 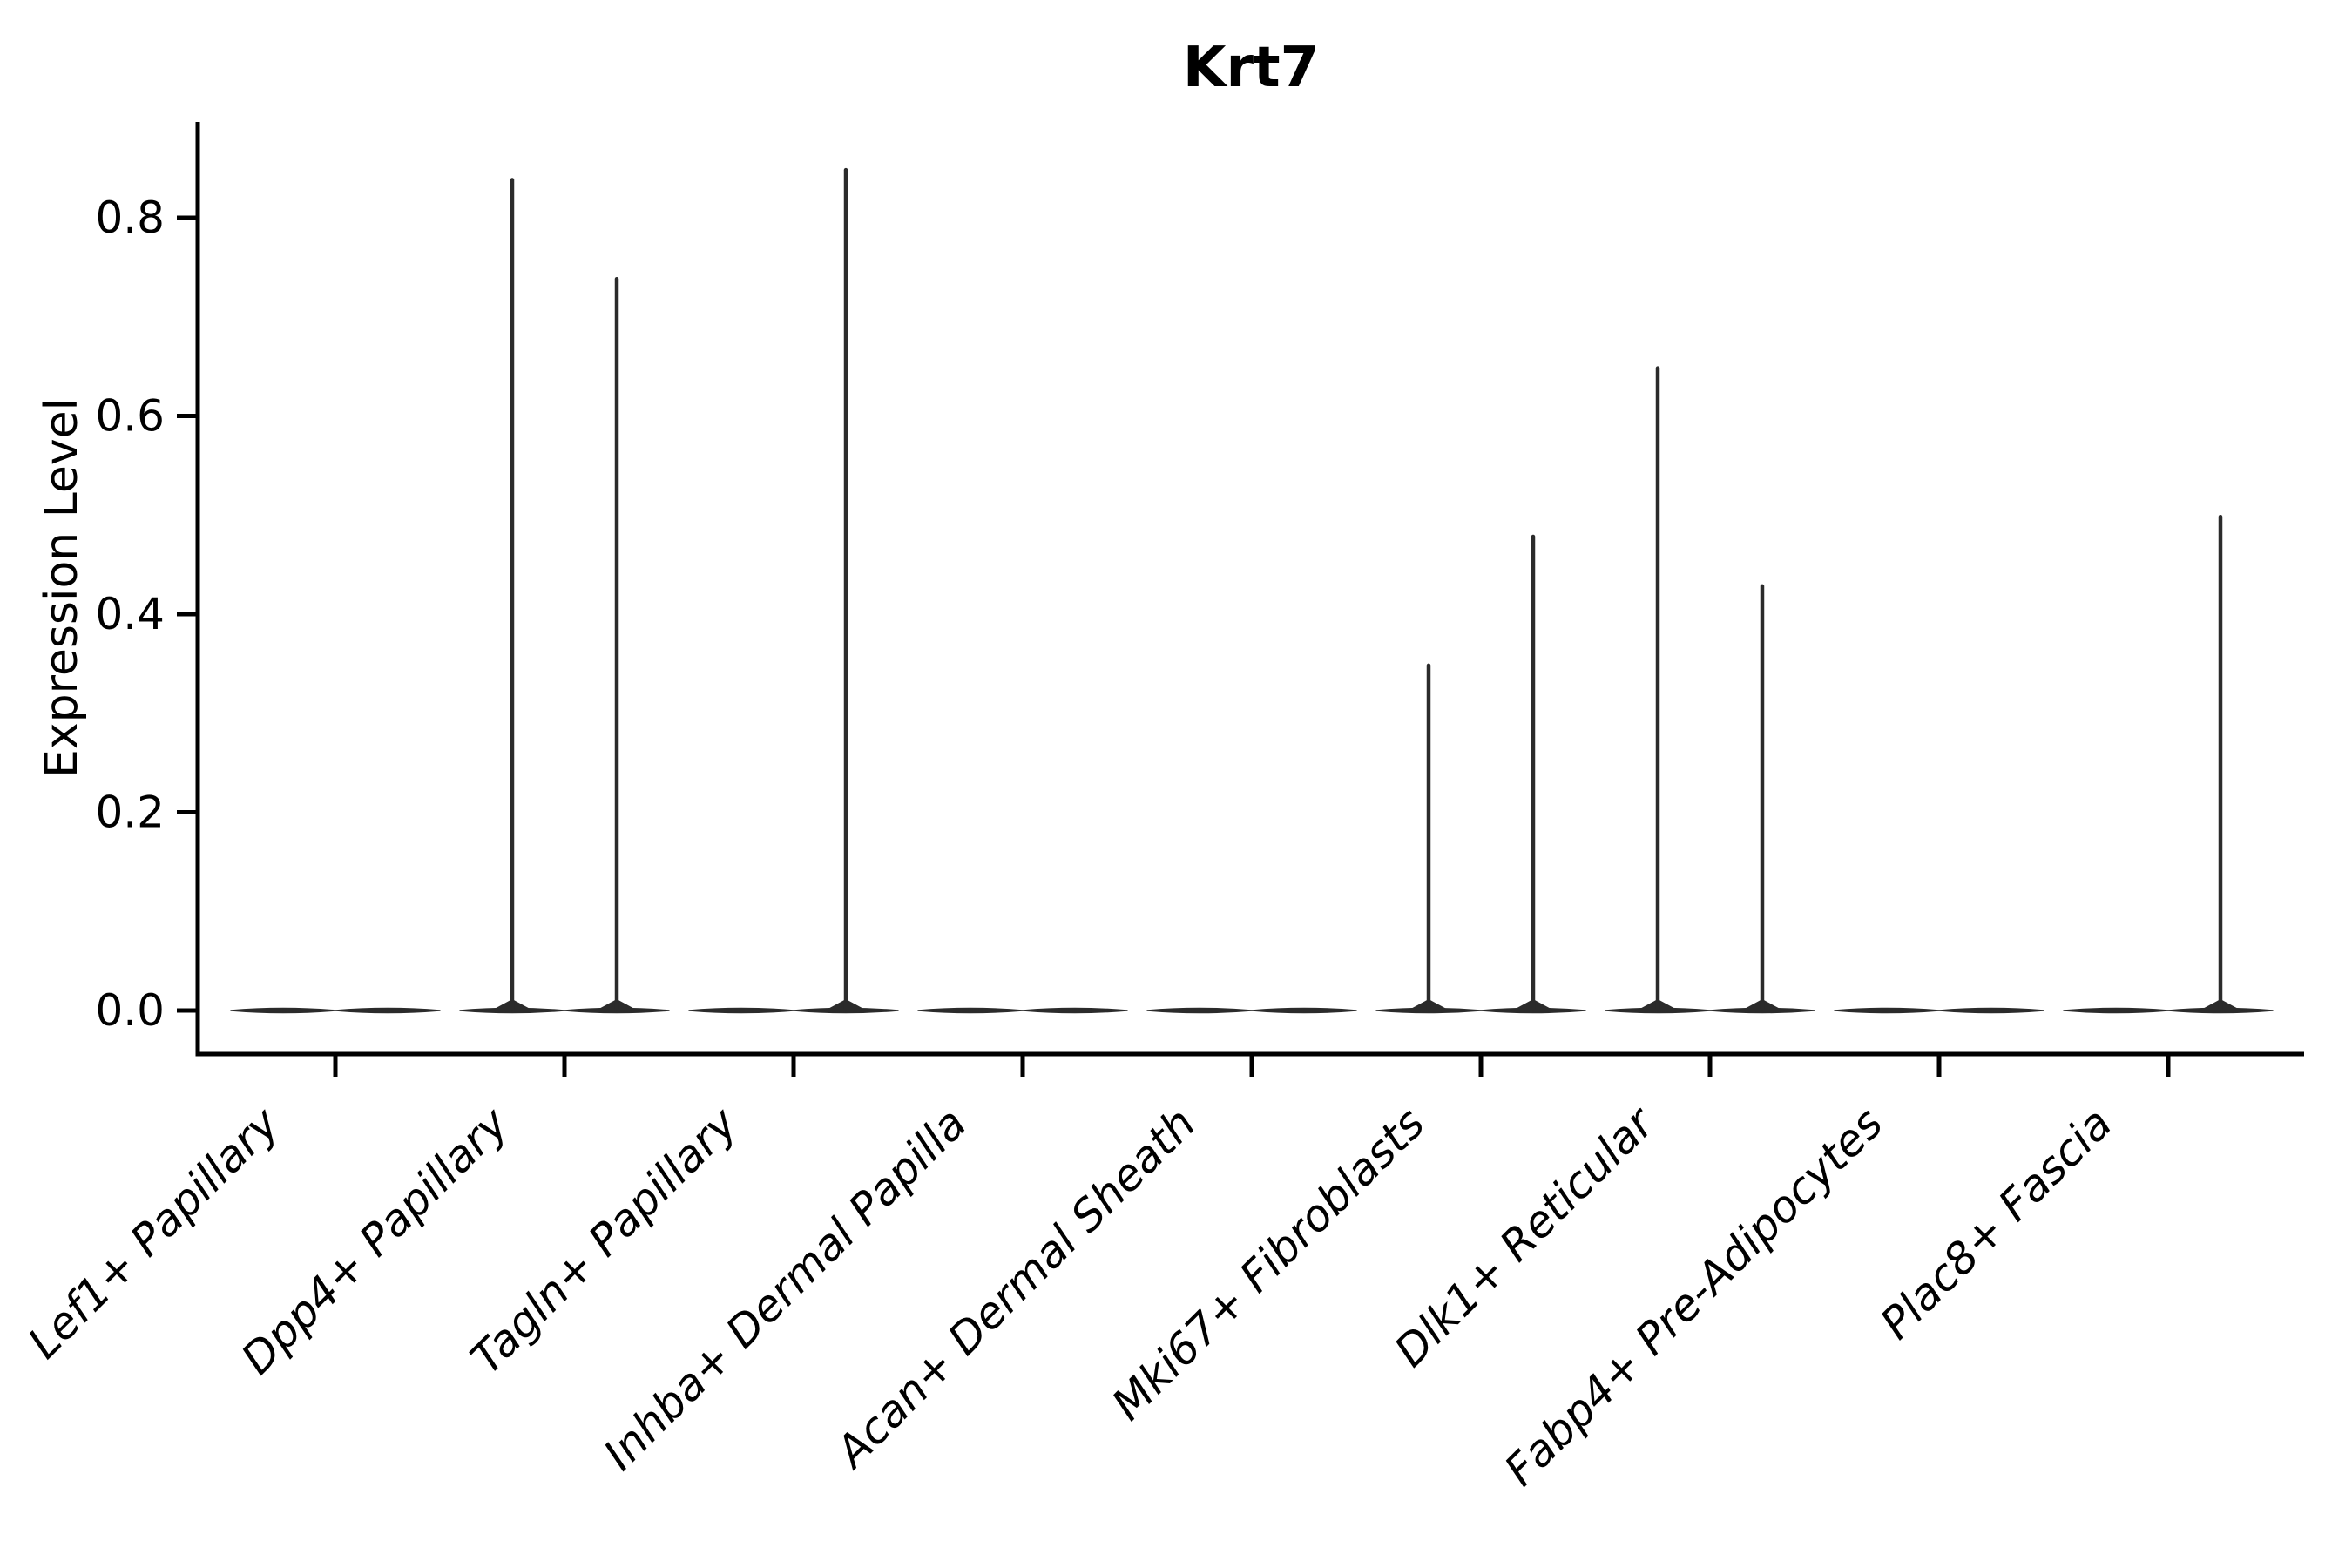 What do you see at coordinates (130, 416) in the screenshot?
I see `y-tick-label: 0.6` at bounding box center [130, 416].